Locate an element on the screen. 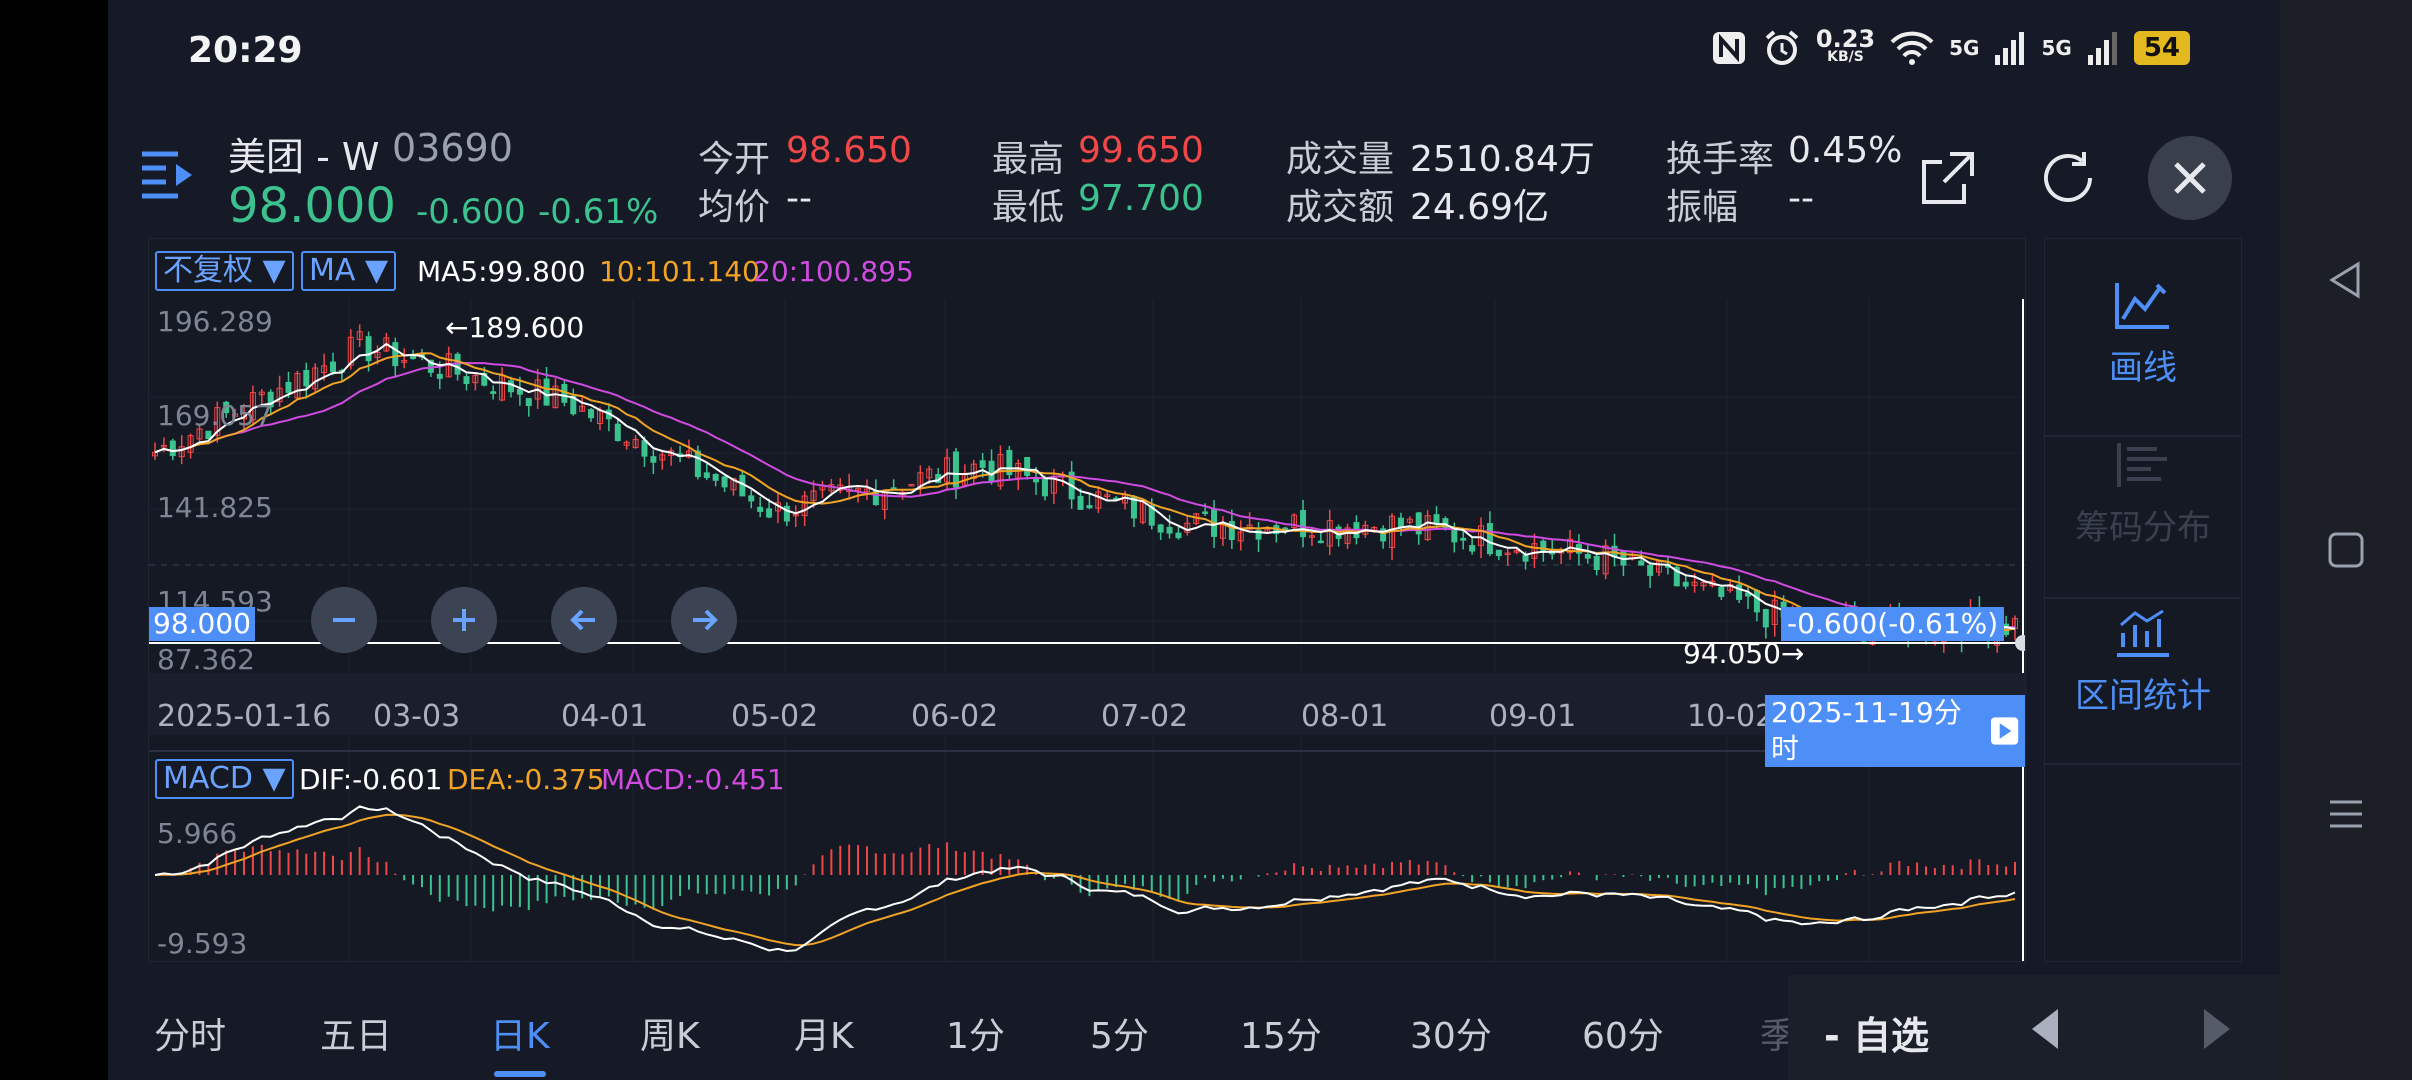 Image resolution: width=2412 pixels, height=1080 pixels. date-label: 04-01 is located at coordinates (605, 716).